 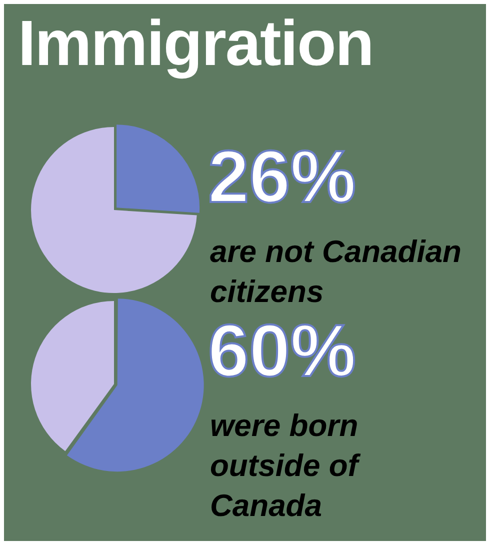 What do you see at coordinates (286, 466) in the screenshot?
I see `text: were born outside of Canada` at bounding box center [286, 466].